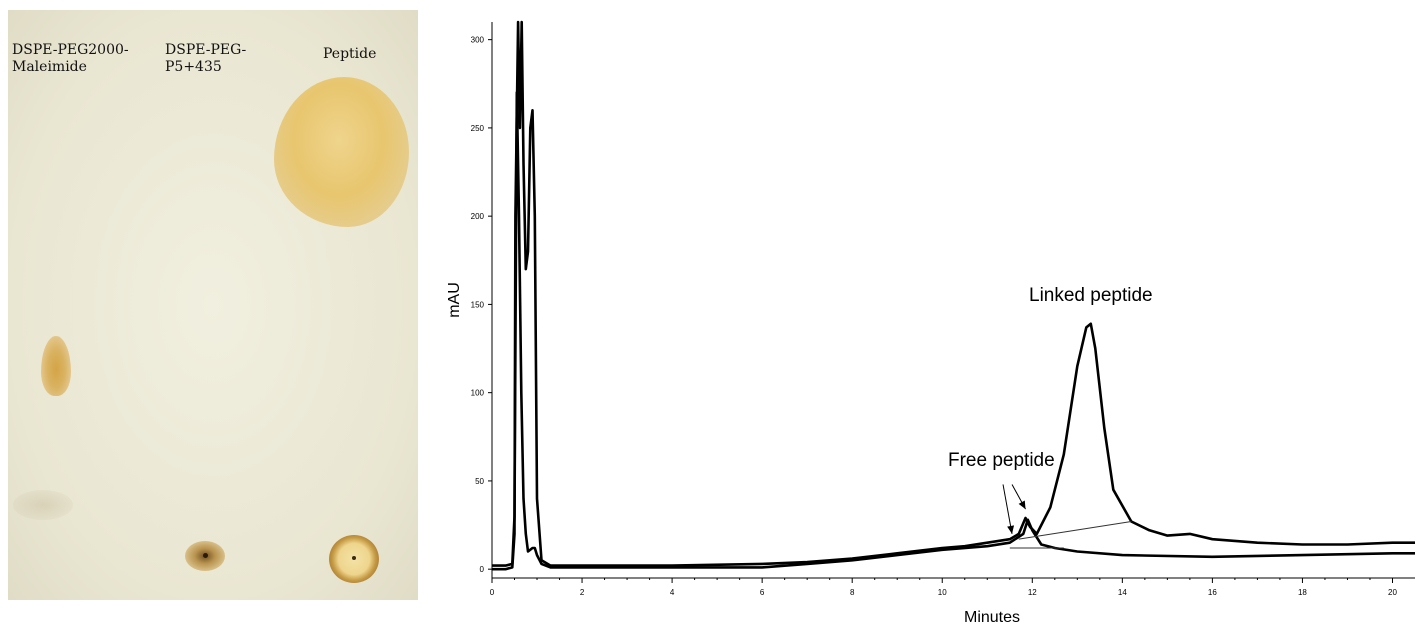 The height and width of the screenshot is (627, 1422). I want to click on lane-label-p5: DSPE-PEG- P5+435, so click(206, 58).